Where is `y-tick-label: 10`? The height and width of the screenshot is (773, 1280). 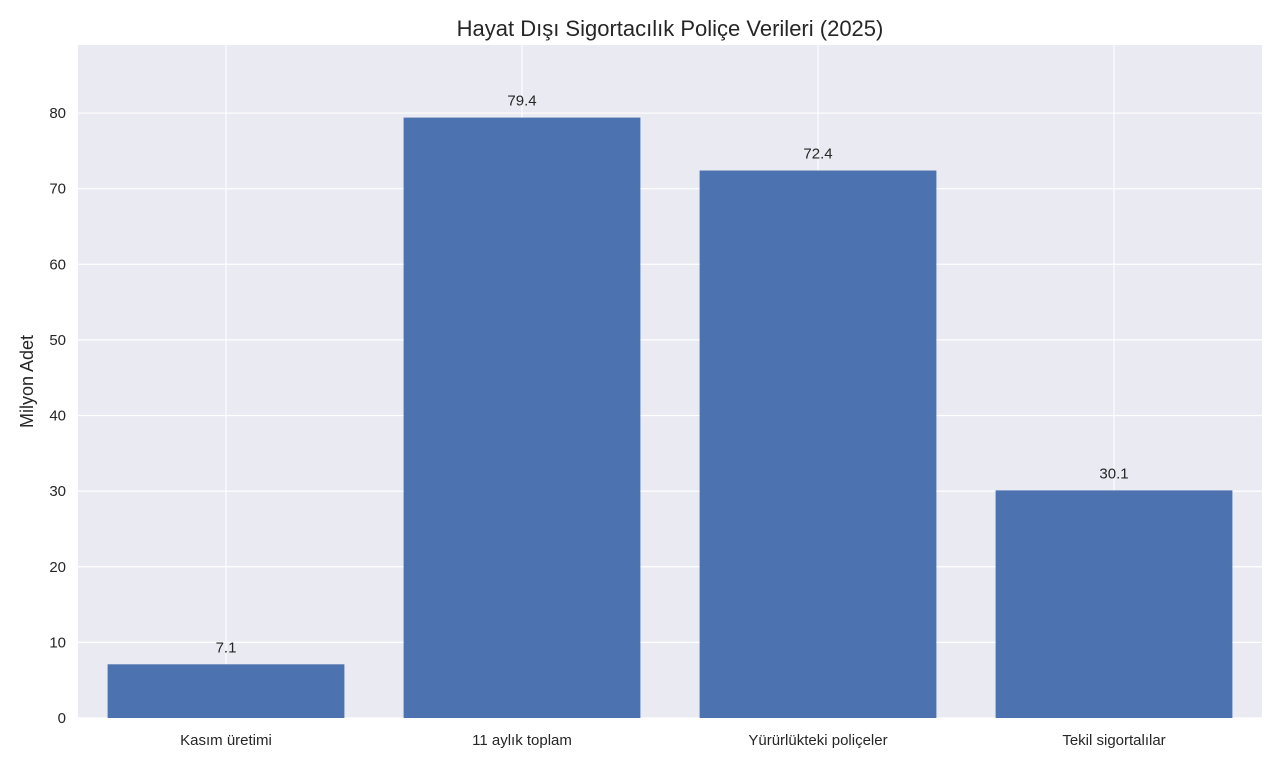
y-tick-label: 10 is located at coordinates (57, 642).